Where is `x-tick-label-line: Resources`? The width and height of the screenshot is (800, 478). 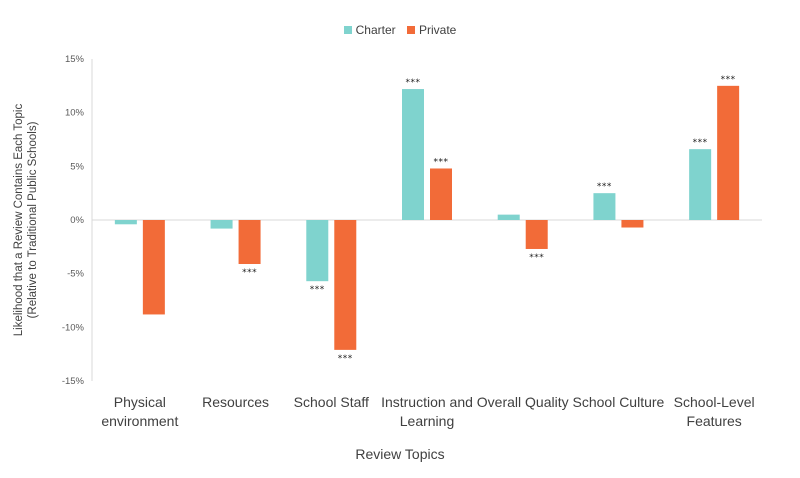
x-tick-label-line: Resources is located at coordinates (236, 402).